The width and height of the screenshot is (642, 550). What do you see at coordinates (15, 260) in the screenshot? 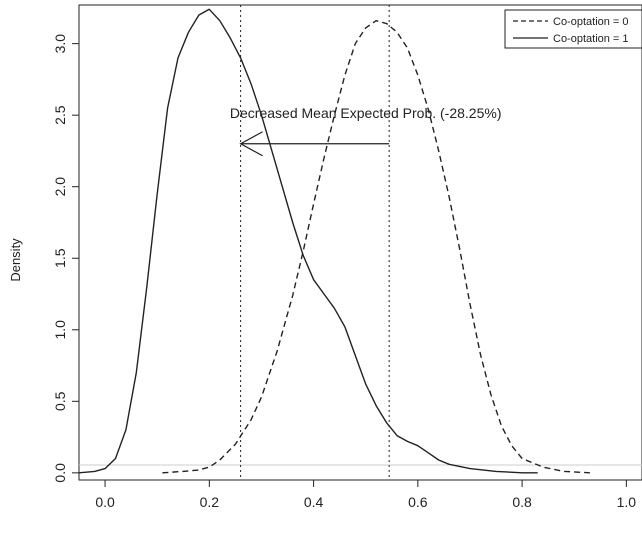
I see `y-axis-label: Density` at bounding box center [15, 260].